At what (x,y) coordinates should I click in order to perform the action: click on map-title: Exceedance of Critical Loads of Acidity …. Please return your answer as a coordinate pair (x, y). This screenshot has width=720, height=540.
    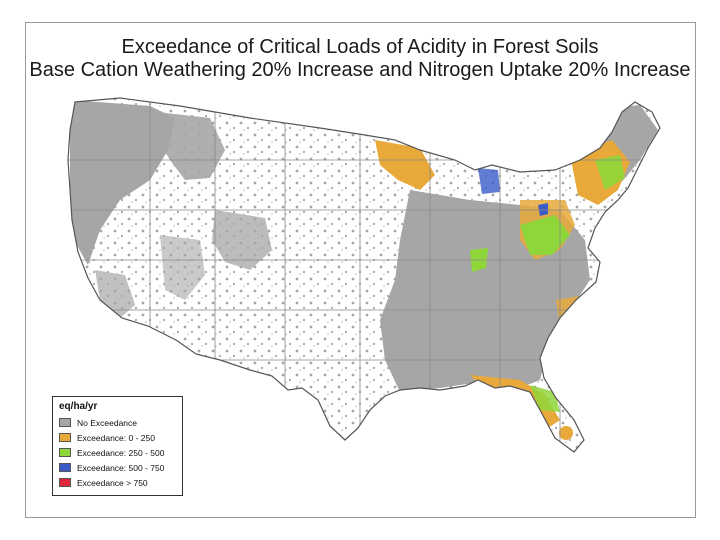
    Looking at the image, I should click on (360, 47).